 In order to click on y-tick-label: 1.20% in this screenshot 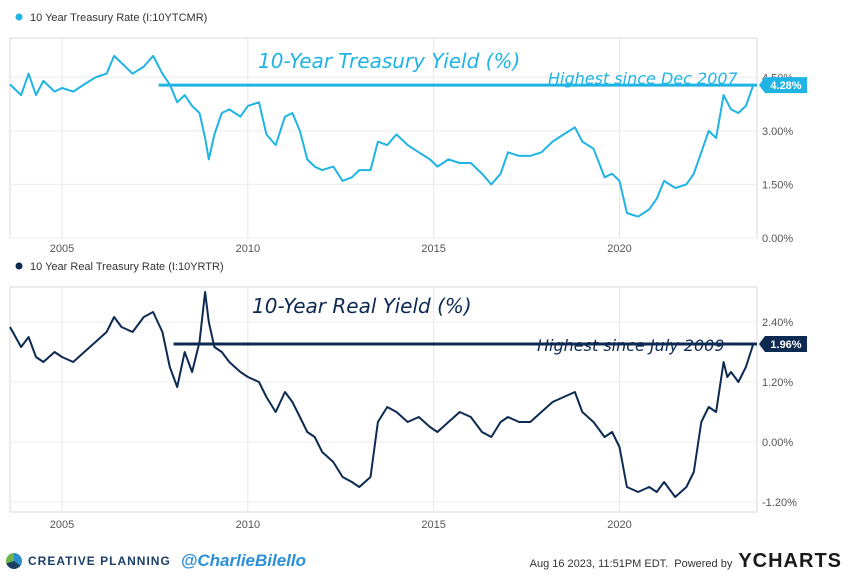, I will do `click(777, 383)`.